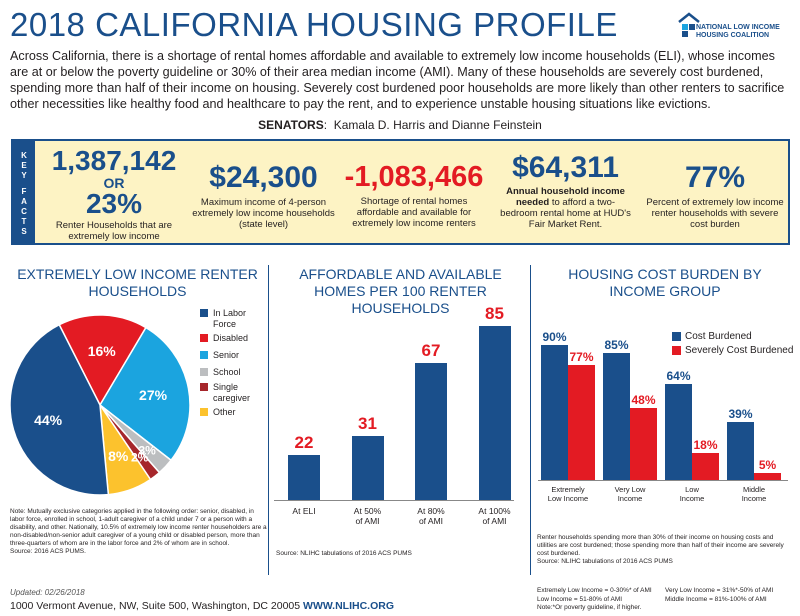  Describe the element at coordinates (24, 221) in the screenshot. I see `key-facts-tab-letter: T` at that location.